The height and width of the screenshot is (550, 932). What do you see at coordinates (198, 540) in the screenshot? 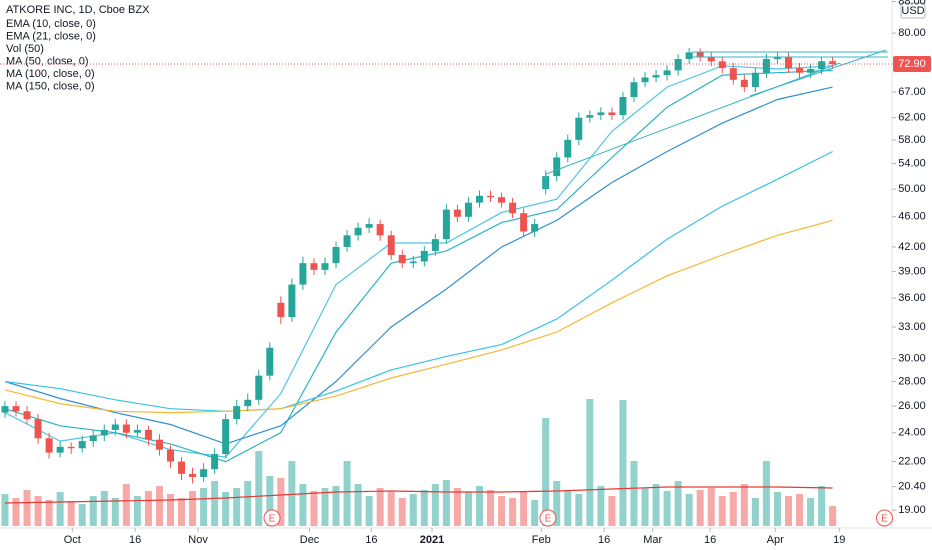
I see `x-tick-label: Nov` at bounding box center [198, 540].